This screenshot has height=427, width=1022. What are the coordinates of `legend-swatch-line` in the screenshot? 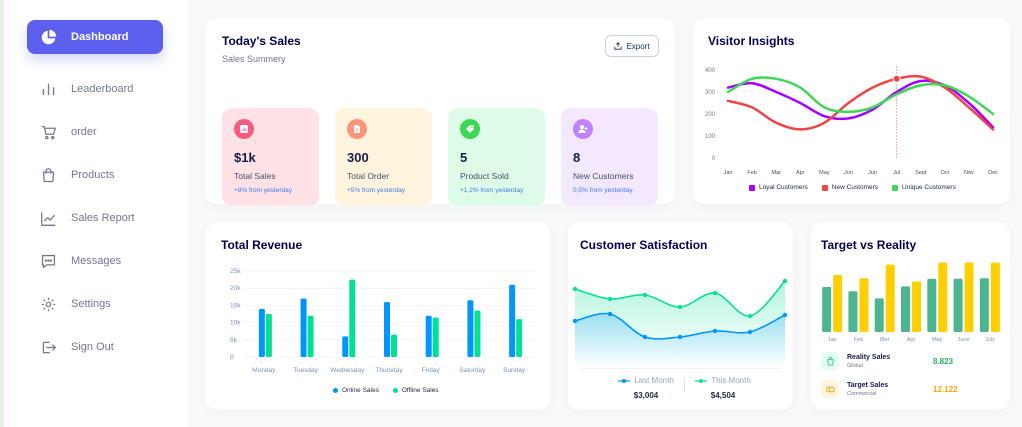 It's located at (624, 380).